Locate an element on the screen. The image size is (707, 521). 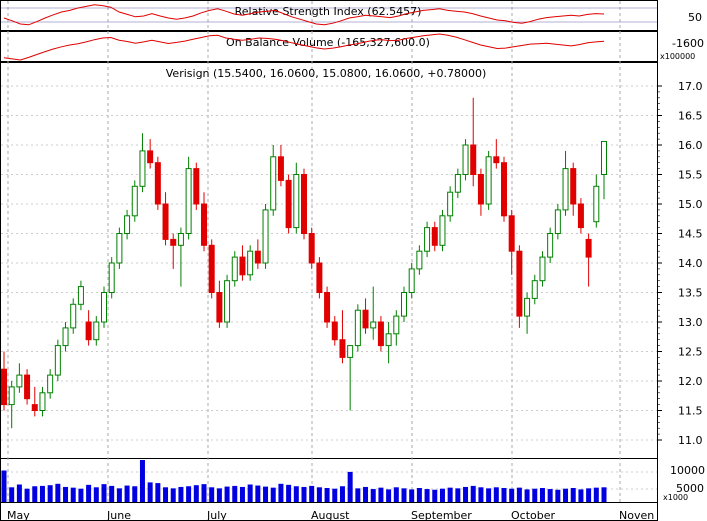
obv-tick: -1600 is located at coordinates (688, 43).